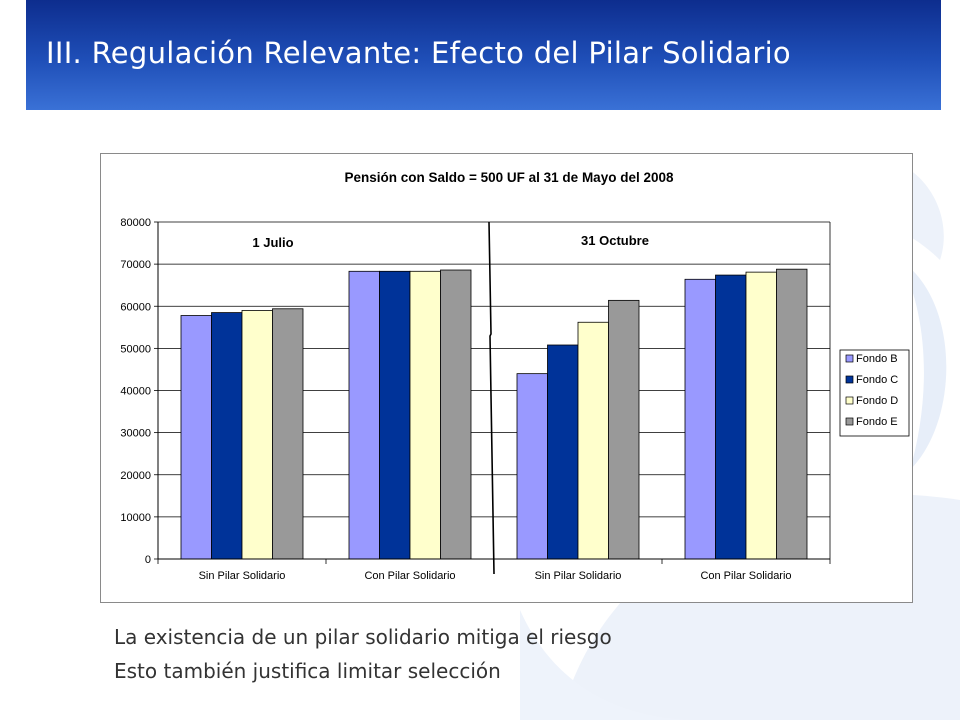  What do you see at coordinates (135, 223) in the screenshot?
I see `y-tick-label: 80000` at bounding box center [135, 223].